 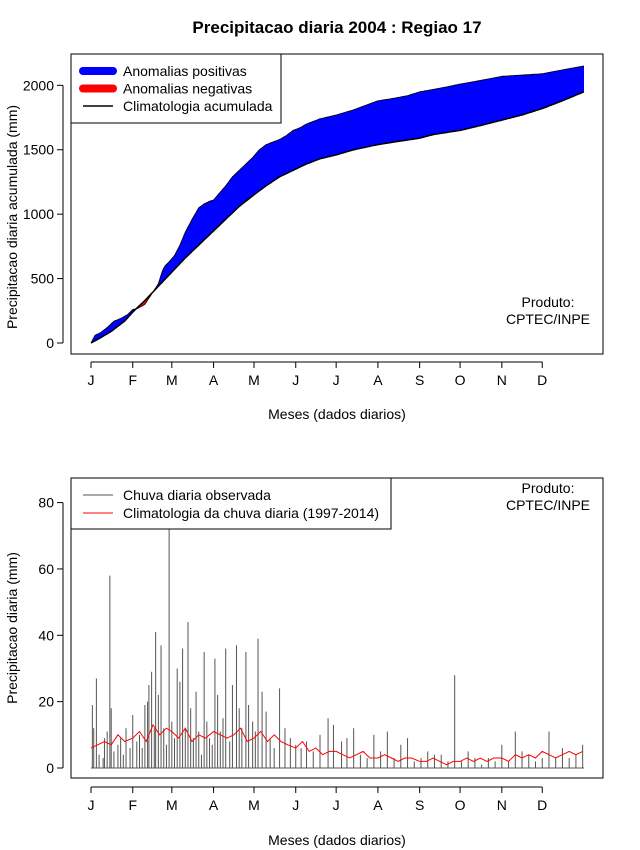 I want to click on bottom-x-tick-label: S, so click(x=419, y=805).